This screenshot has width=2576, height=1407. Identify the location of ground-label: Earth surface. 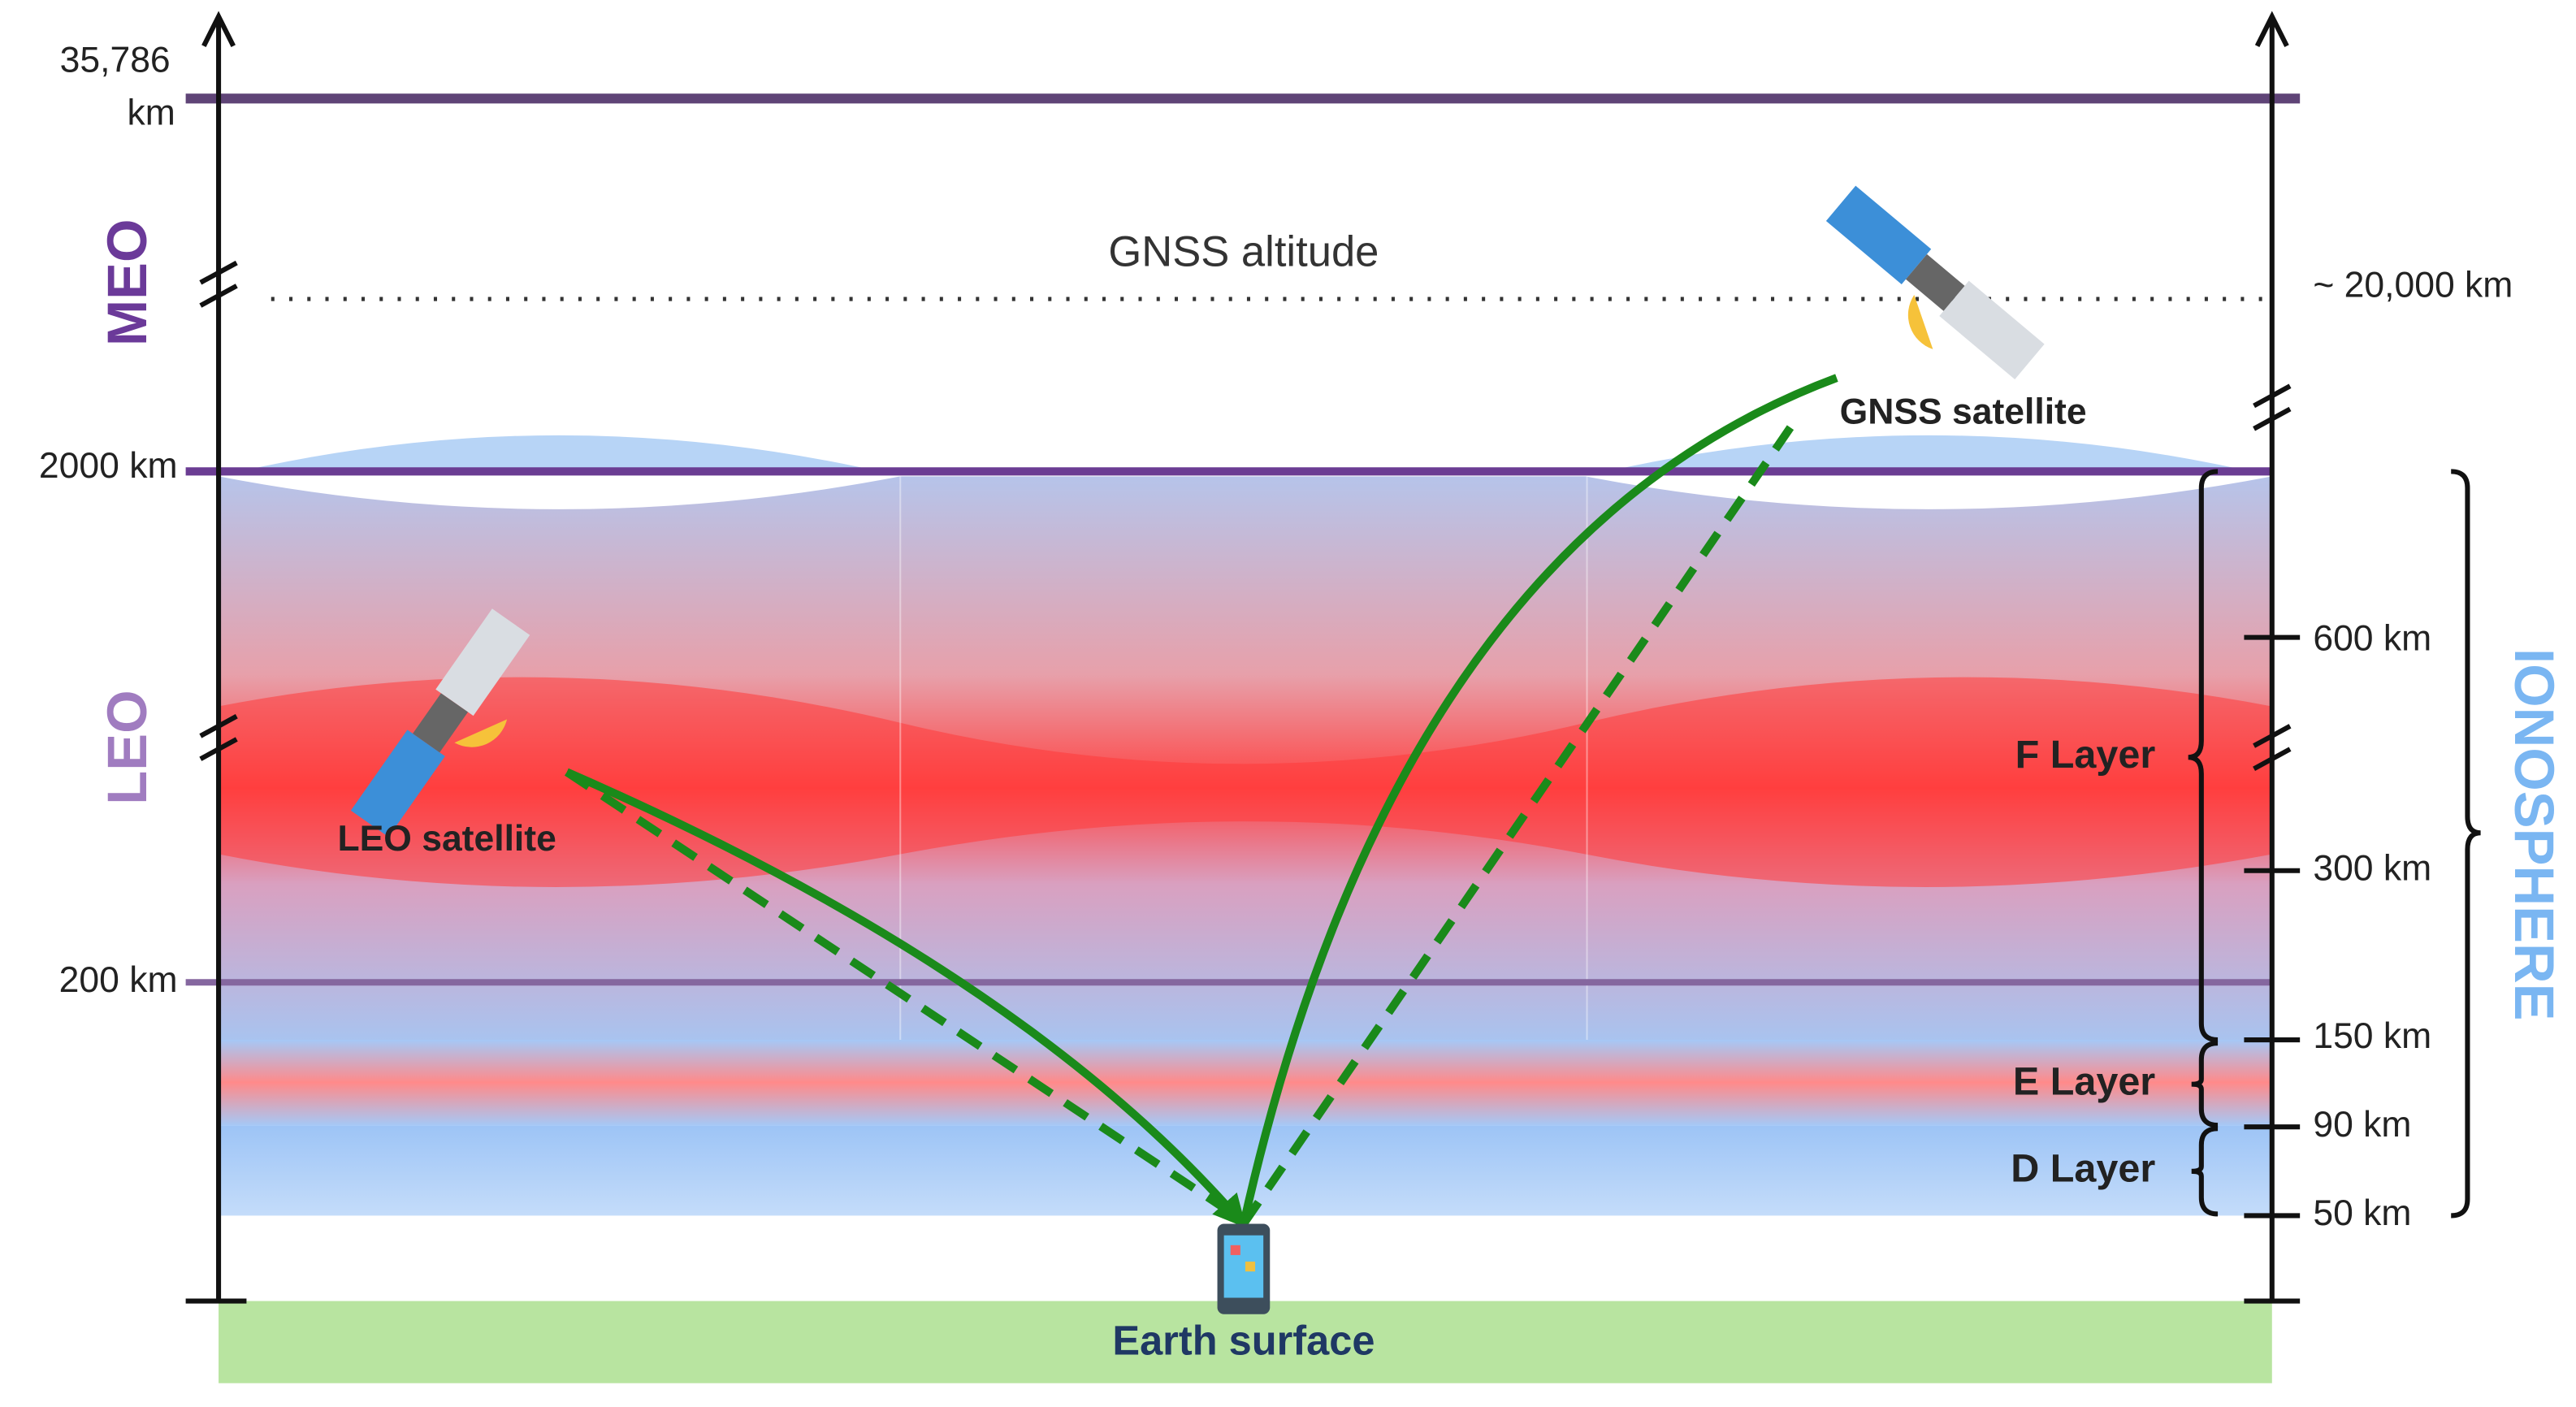
(1243, 1341).